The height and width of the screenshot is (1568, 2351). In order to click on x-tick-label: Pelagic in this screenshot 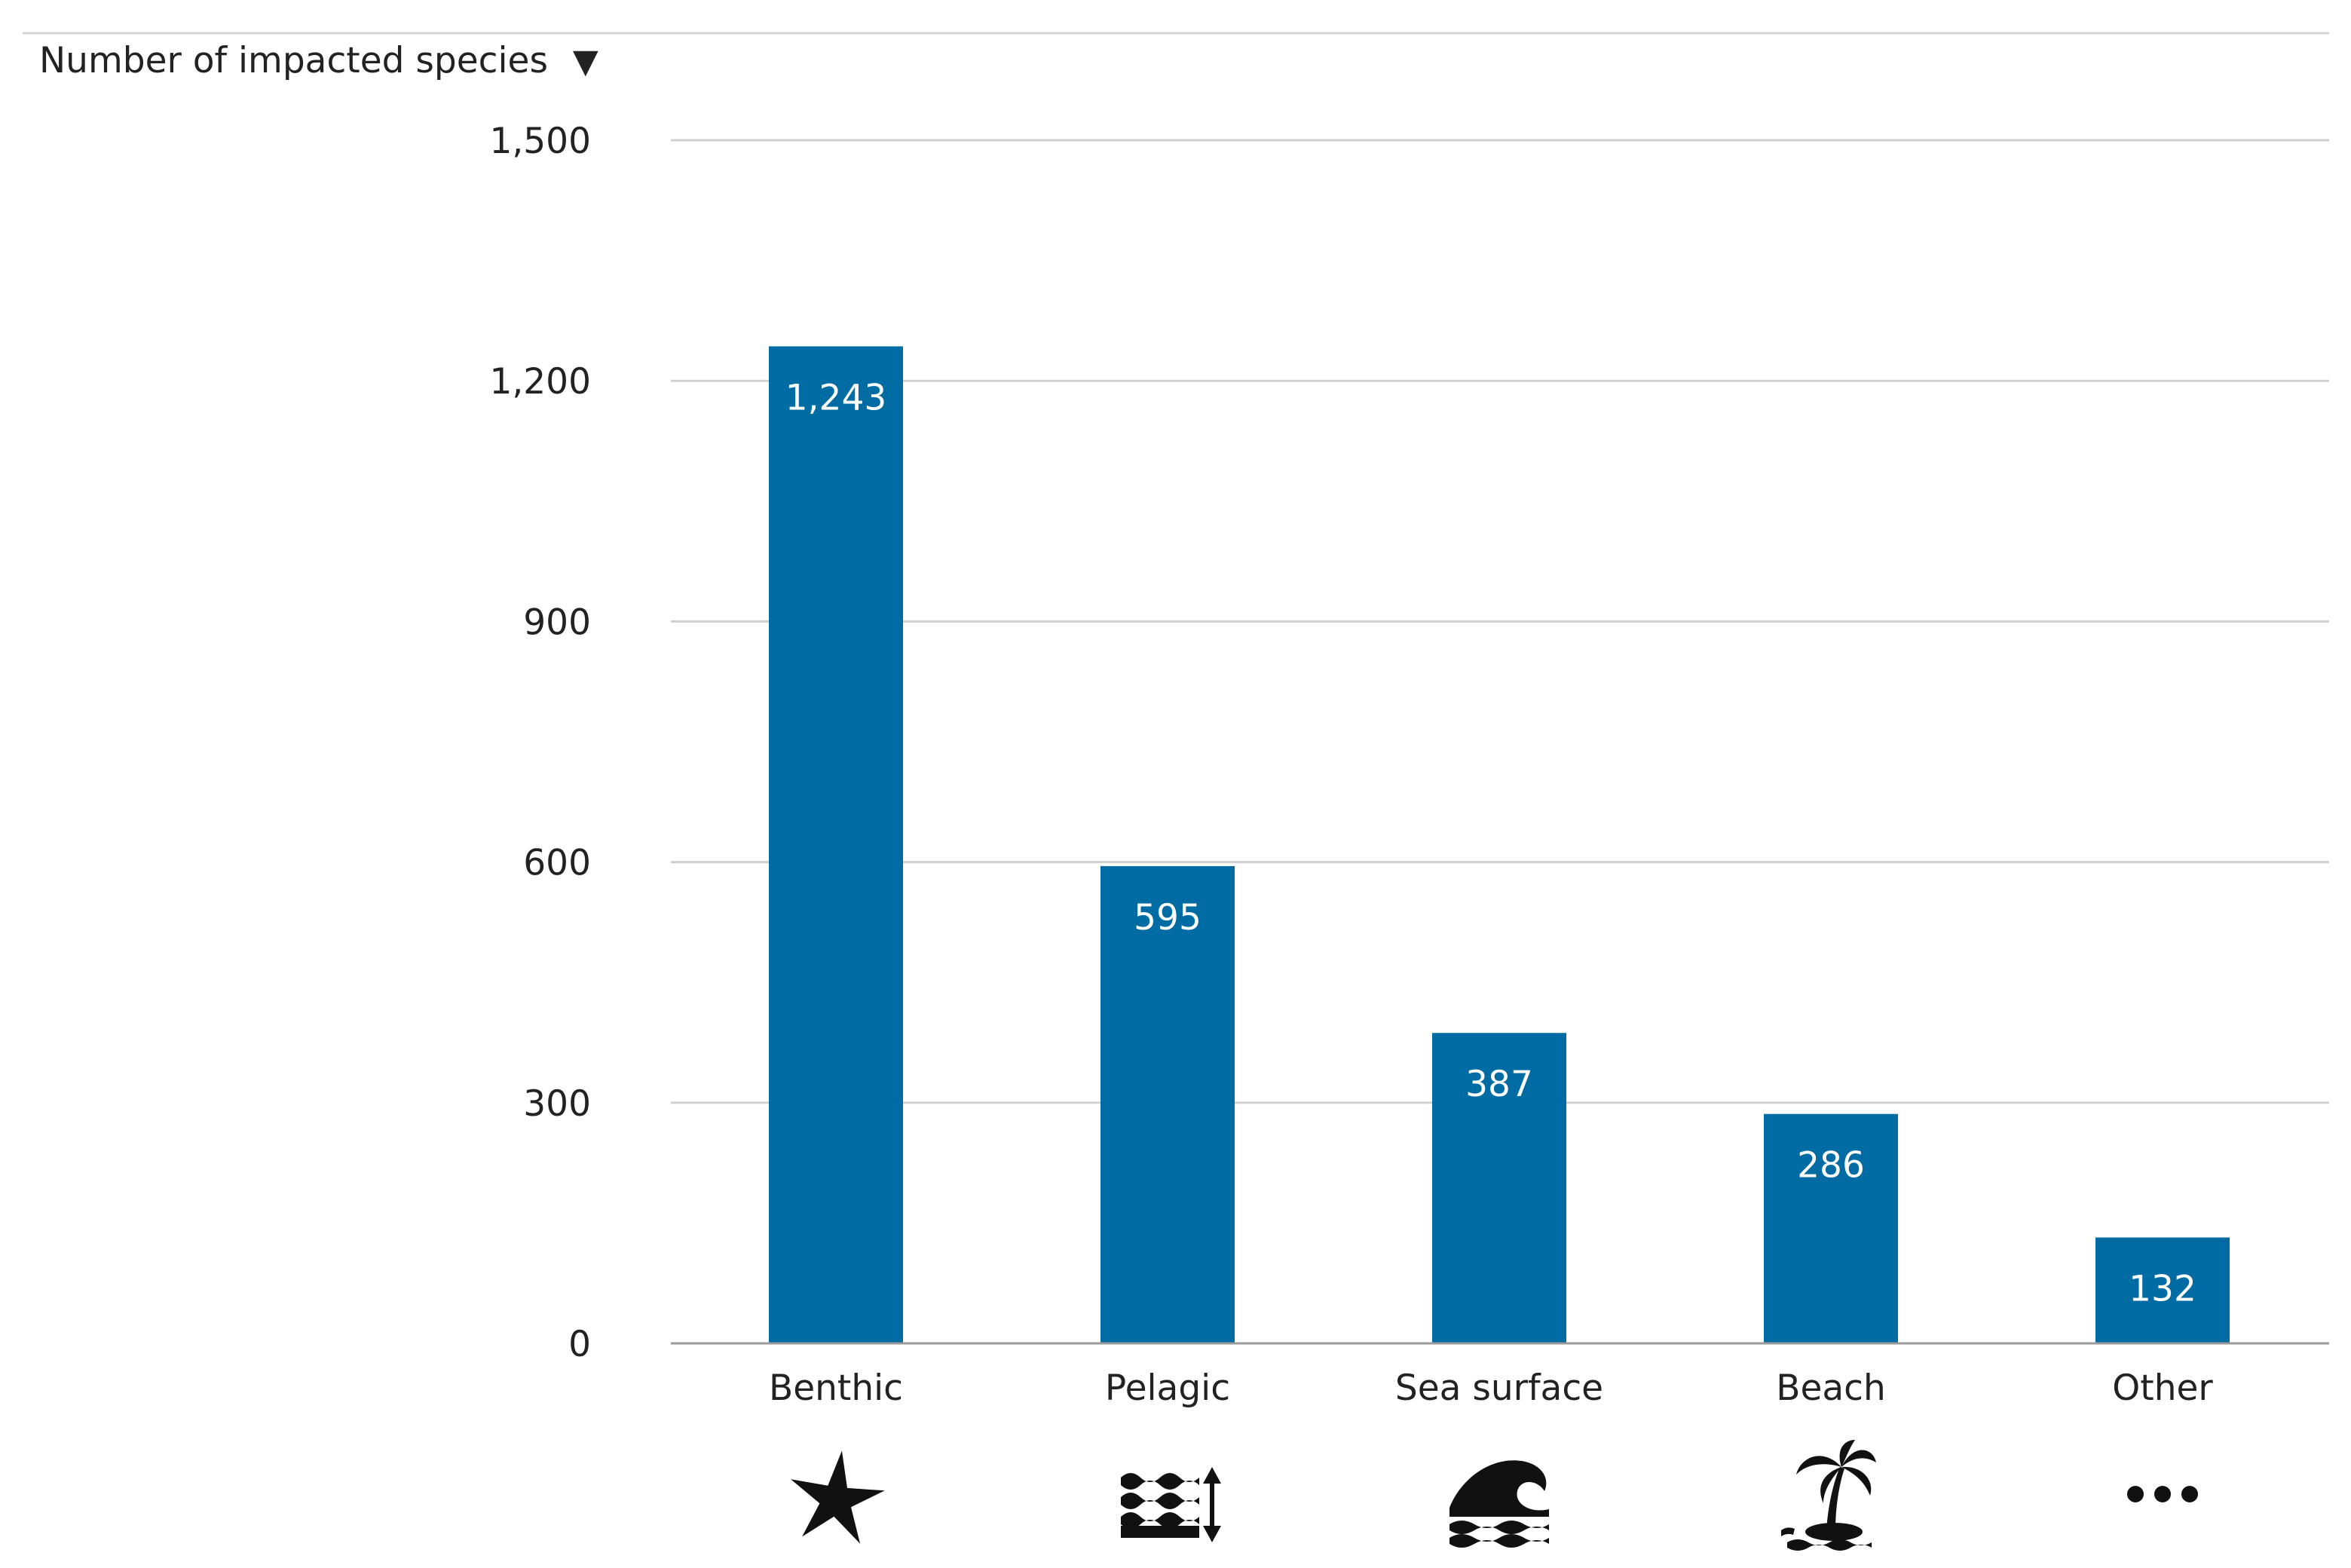, I will do `click(1167, 1388)`.